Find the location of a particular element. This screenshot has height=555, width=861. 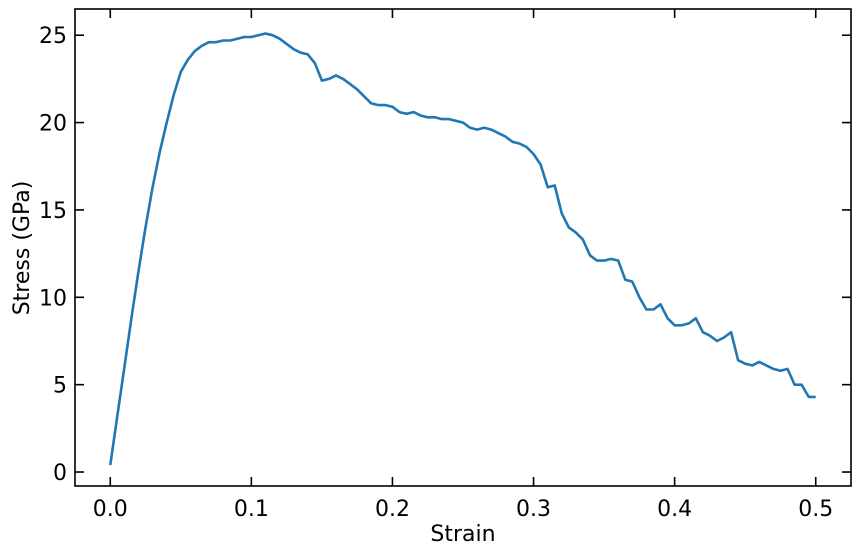

x-tick-label-5: 0.5 is located at coordinates (815, 509).